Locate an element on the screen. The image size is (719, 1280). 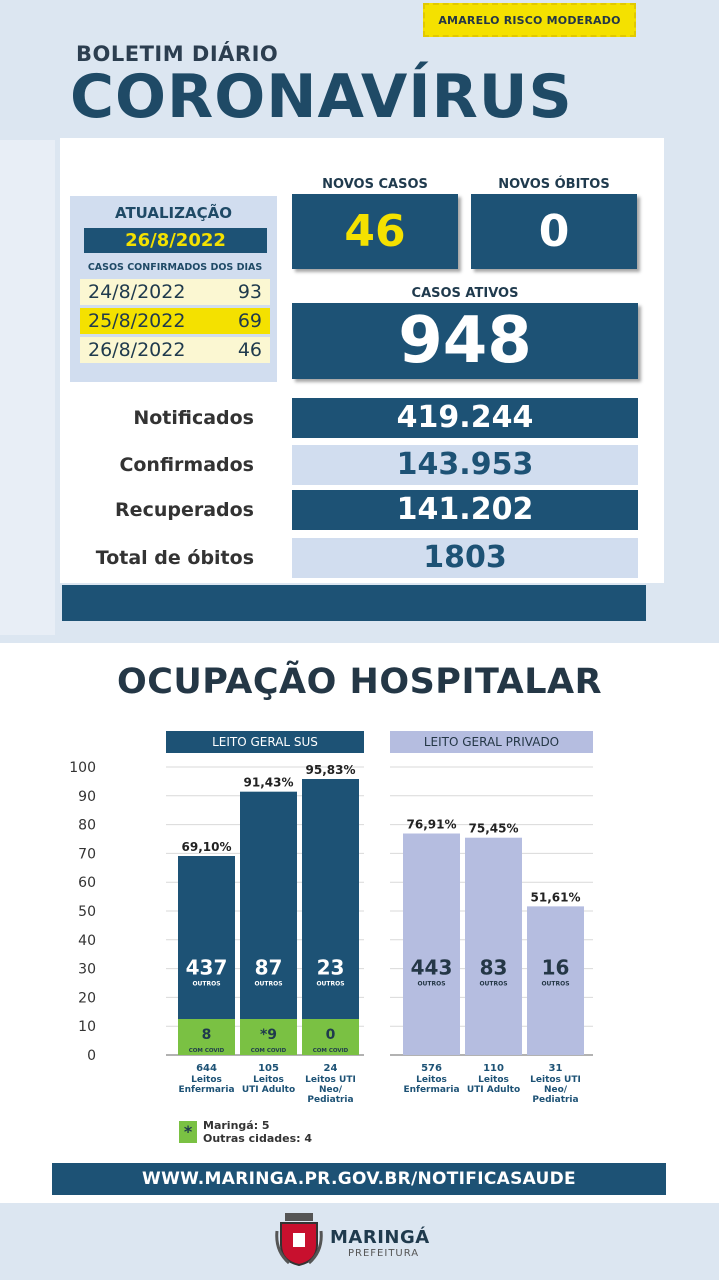
city-crest-icon is located at coordinates (299, 1240).